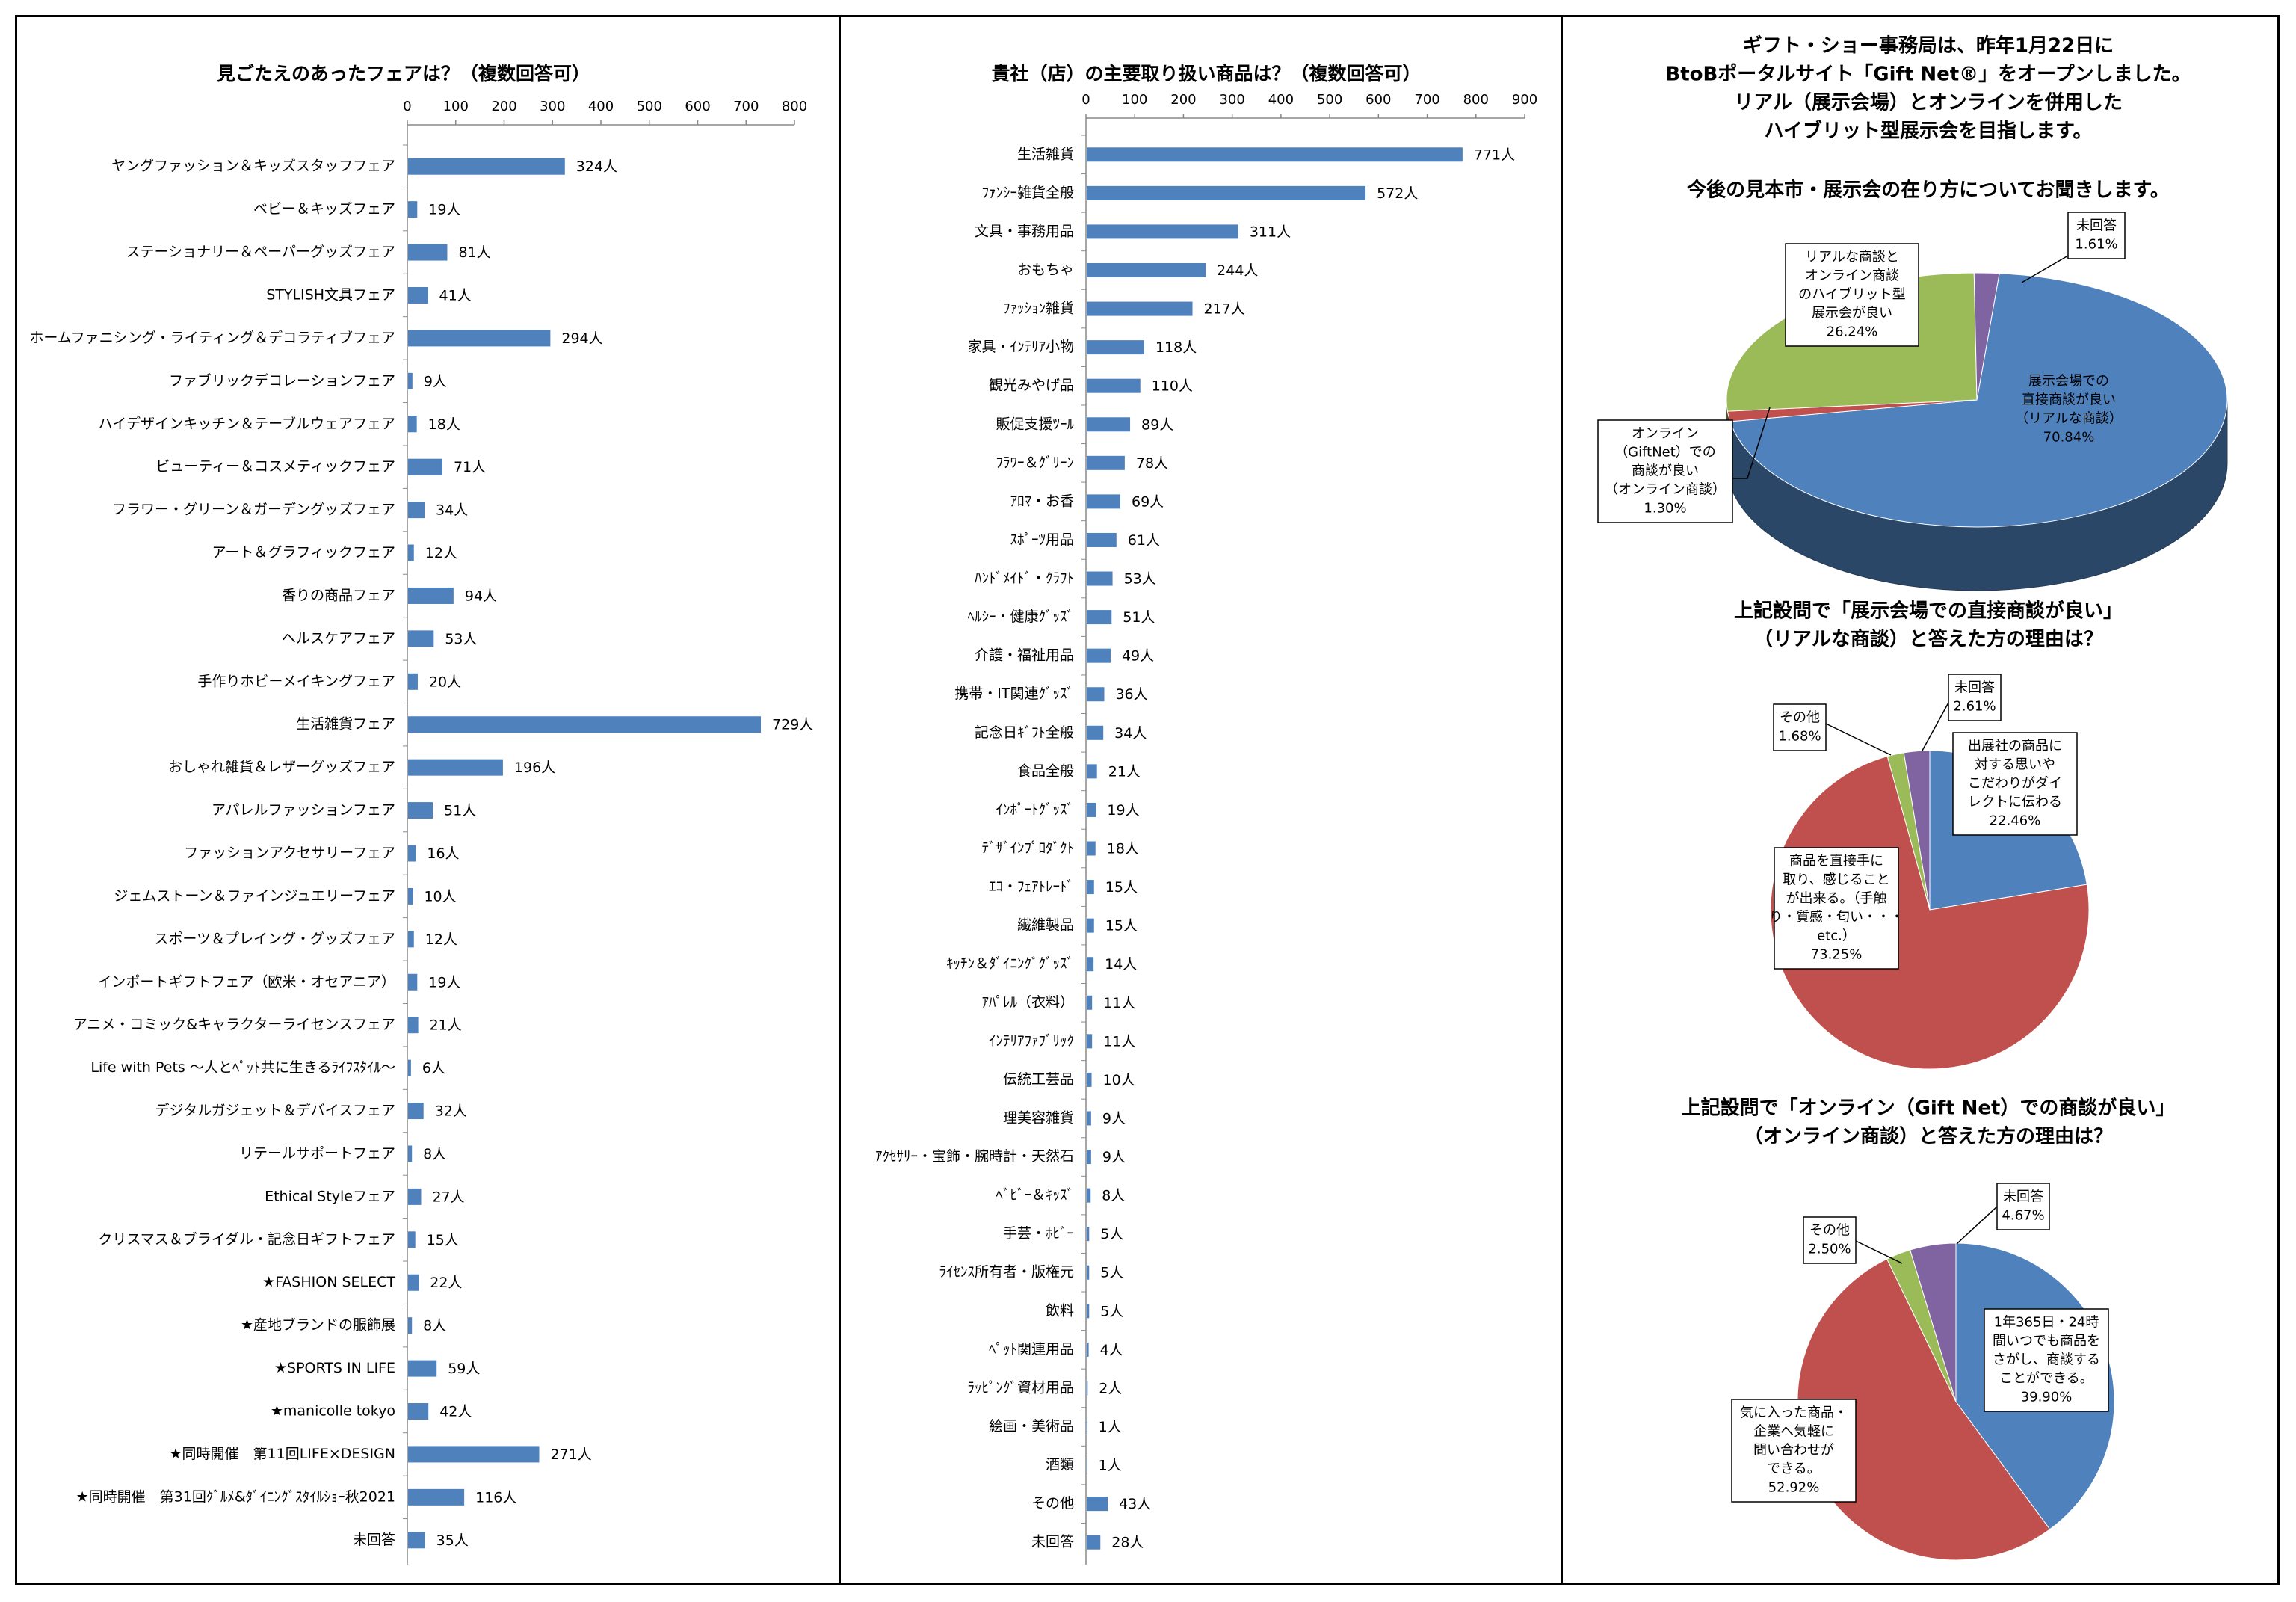 The height and width of the screenshot is (1602, 2296). What do you see at coordinates (1045, 154) in the screenshot?
I see `middle_chart-category-label: 生活雑貨` at bounding box center [1045, 154].